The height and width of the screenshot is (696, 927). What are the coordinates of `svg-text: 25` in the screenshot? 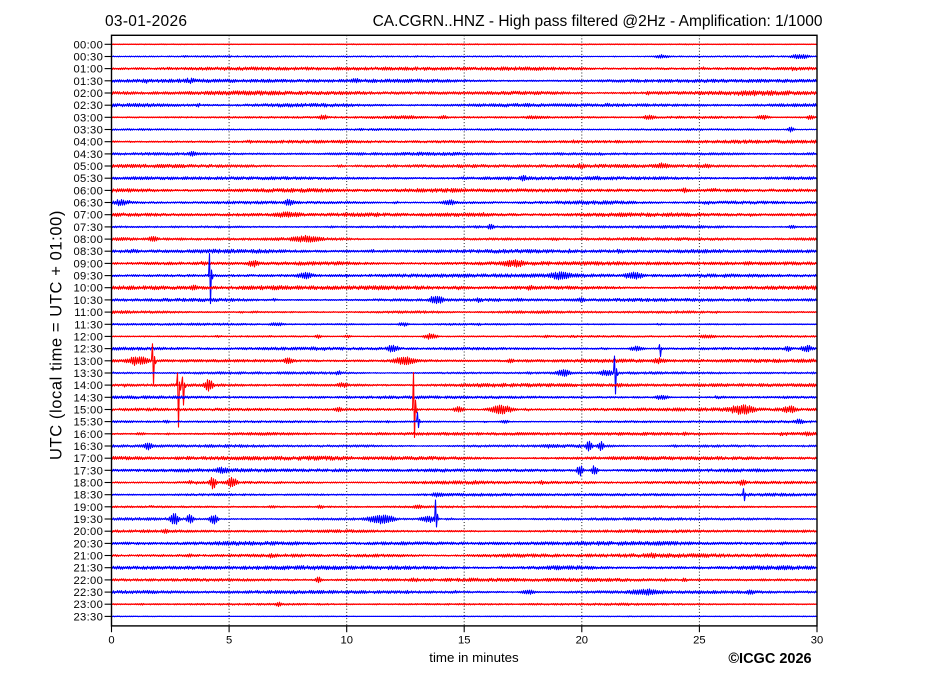 It's located at (699, 641).